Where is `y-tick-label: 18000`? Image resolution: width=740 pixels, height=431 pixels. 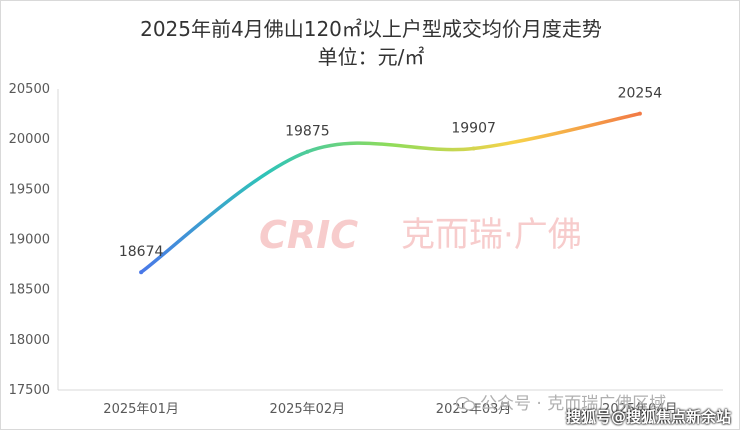
y-tick-label: 18000 is located at coordinates (29, 340).